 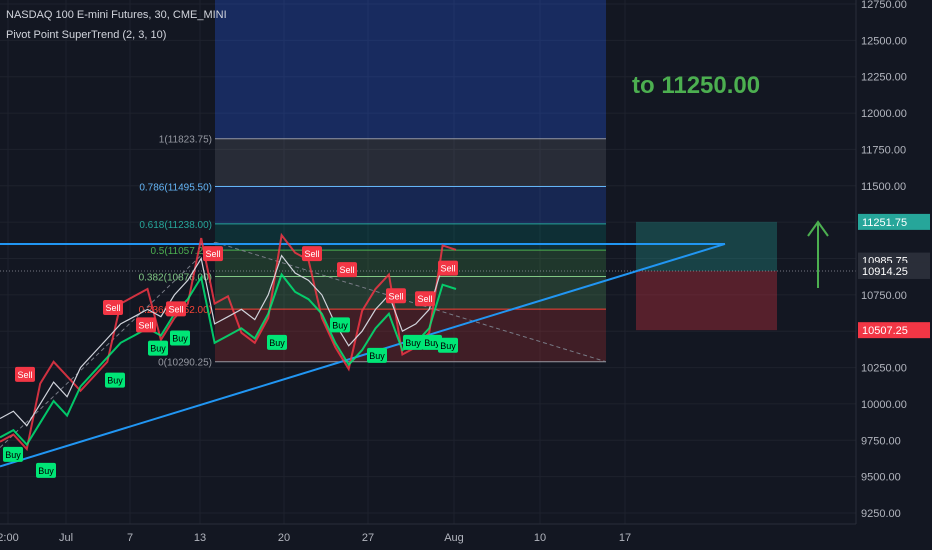 I want to click on indicator-title: Pivot Point SuperTrend (2, 3, 10), so click(x=86, y=35).